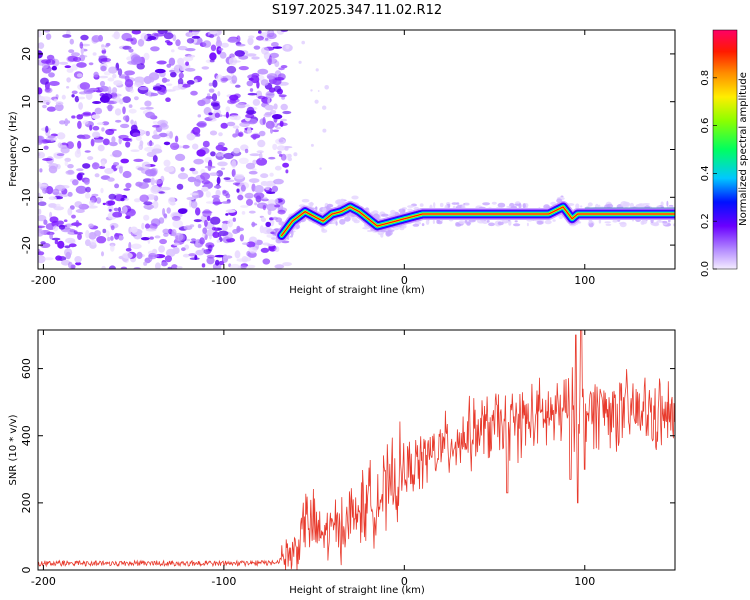  I want to click on ridge-core, so click(477, 221).